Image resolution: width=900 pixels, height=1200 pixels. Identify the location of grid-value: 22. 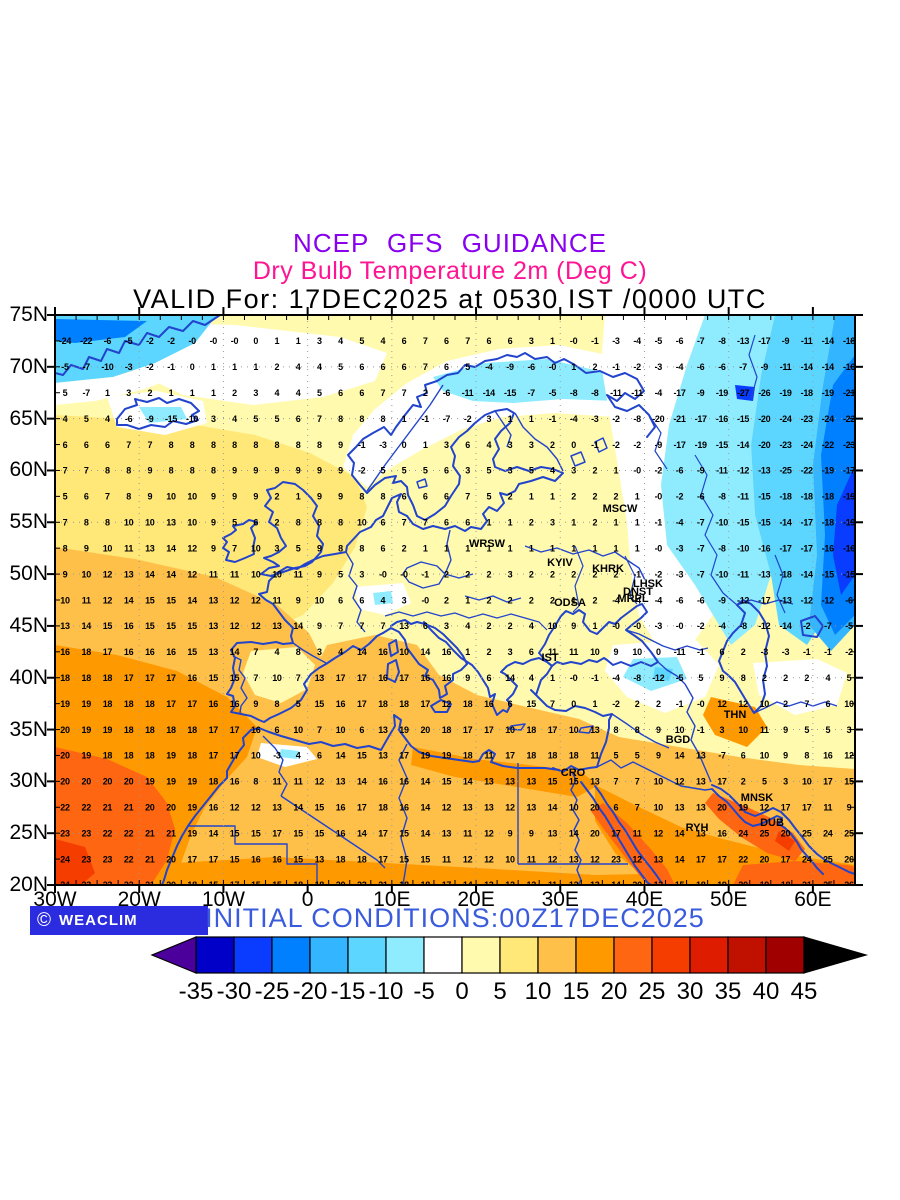
(86, 808).